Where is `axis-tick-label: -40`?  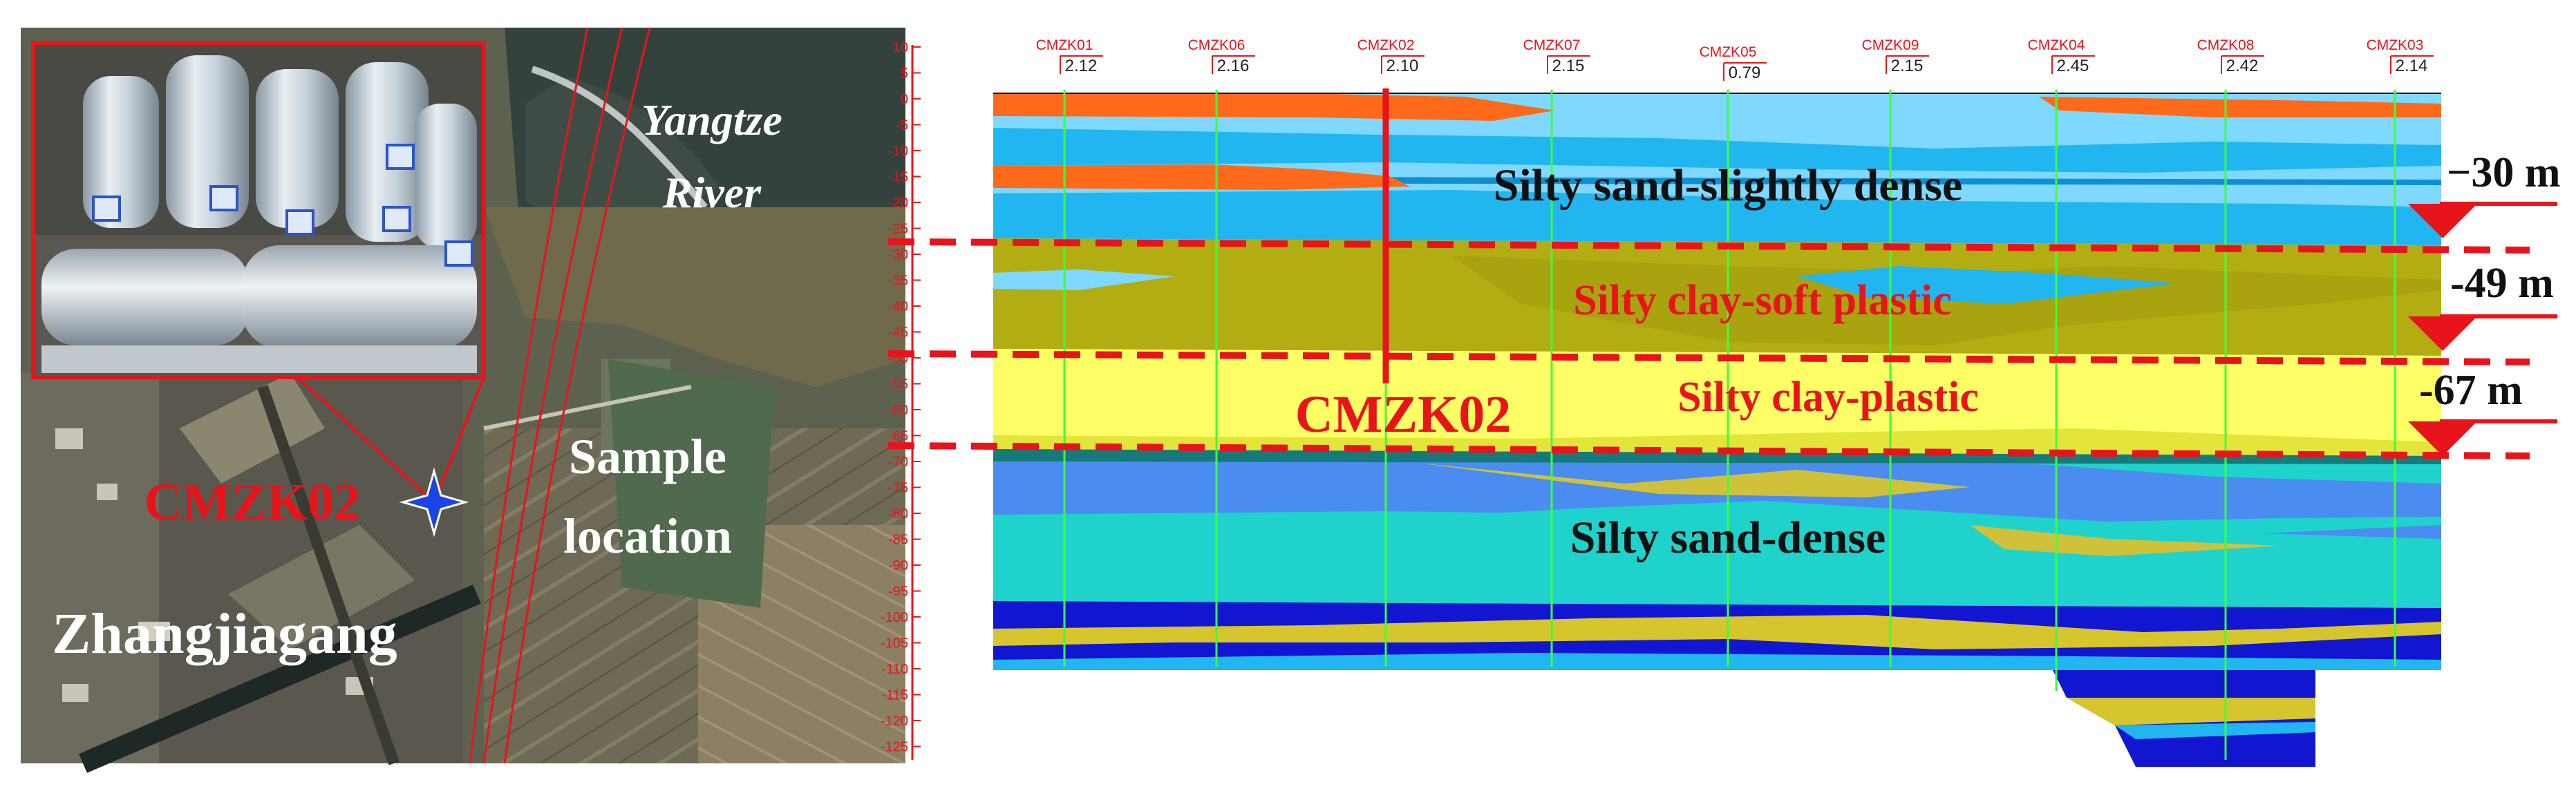
axis-tick-label: -40 is located at coordinates (898, 306).